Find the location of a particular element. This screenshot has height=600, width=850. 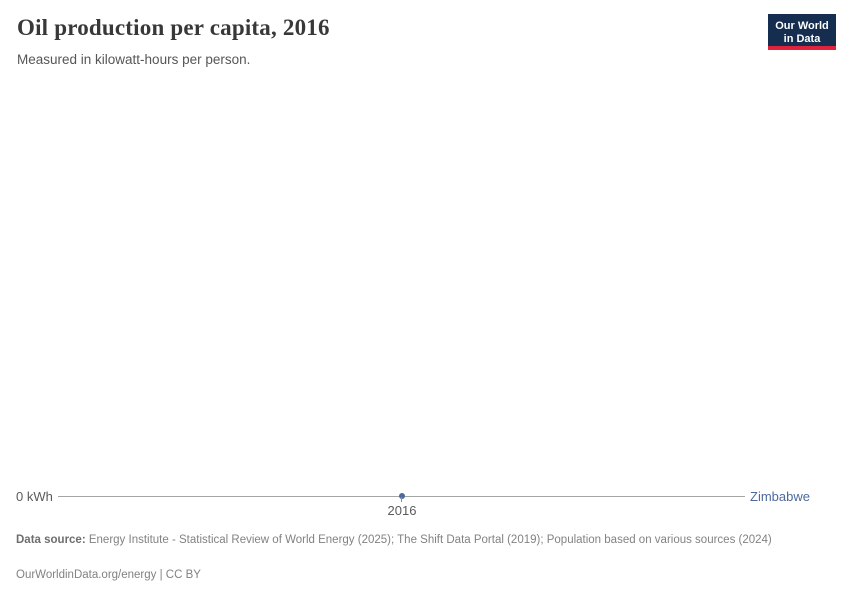

data-point-marker is located at coordinates (402, 496).